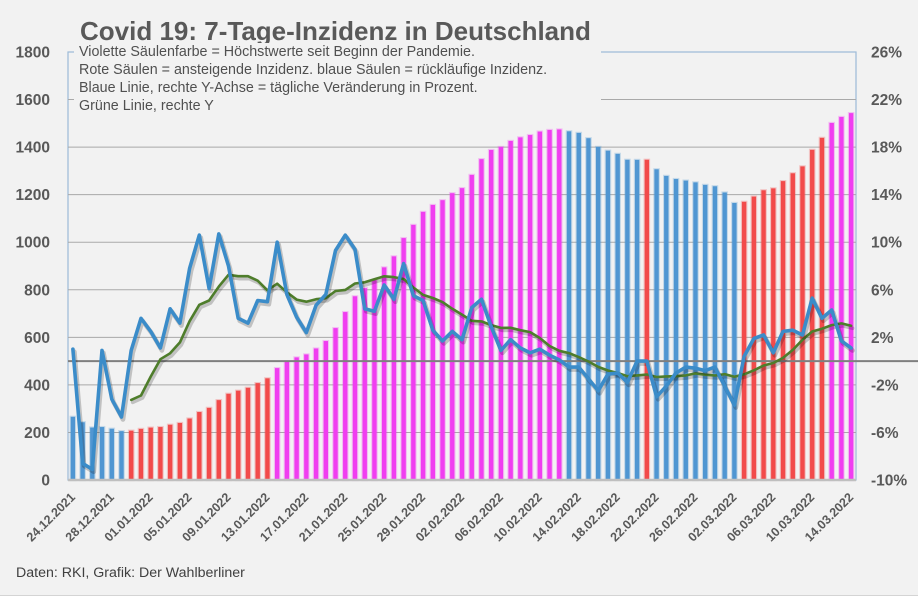  Describe the element at coordinates (37, 290) in the screenshot. I see `y-left-tick-label: 800` at that location.